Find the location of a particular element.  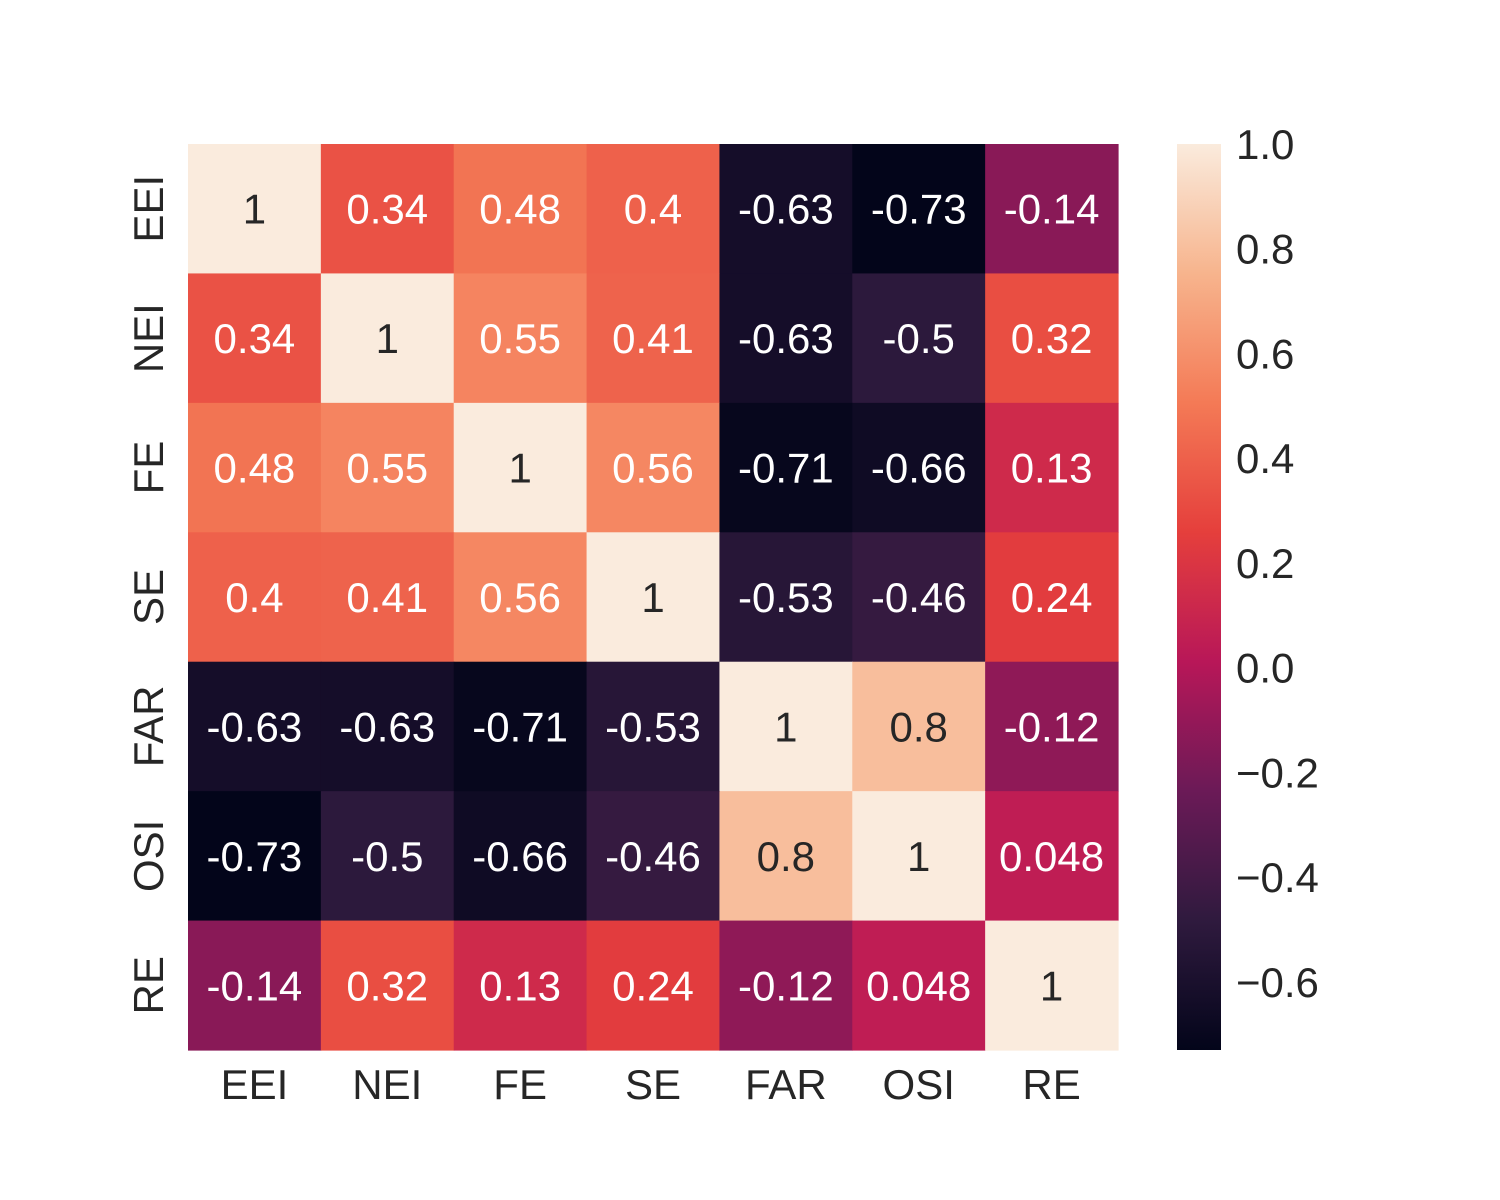

colorbar-gradient is located at coordinates (1199, 597).